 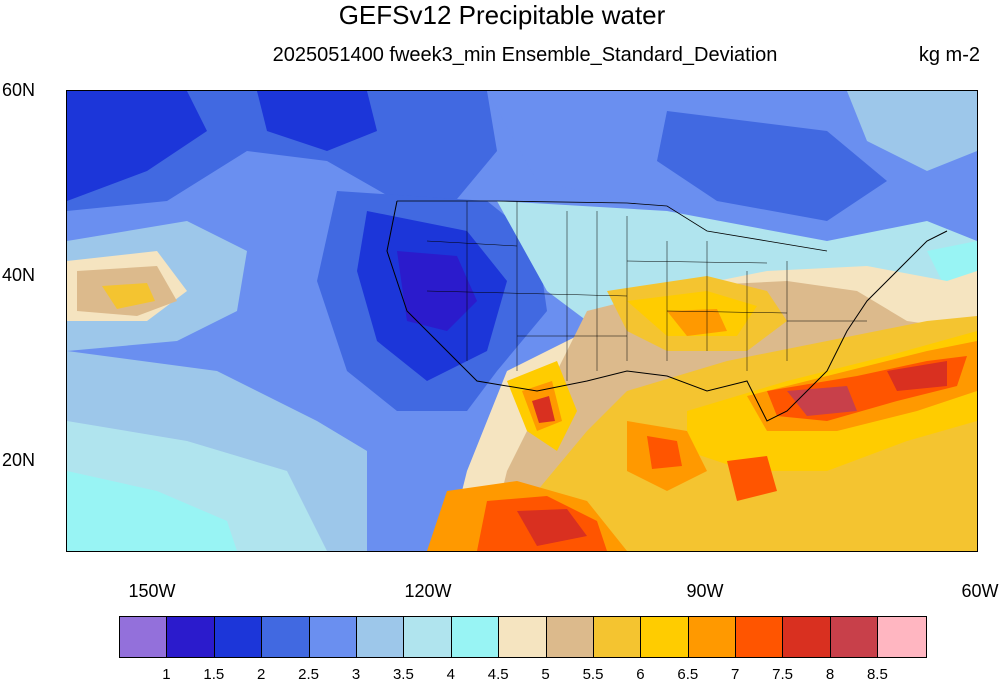 I want to click on colorbar-label: 4, so click(x=450, y=674).